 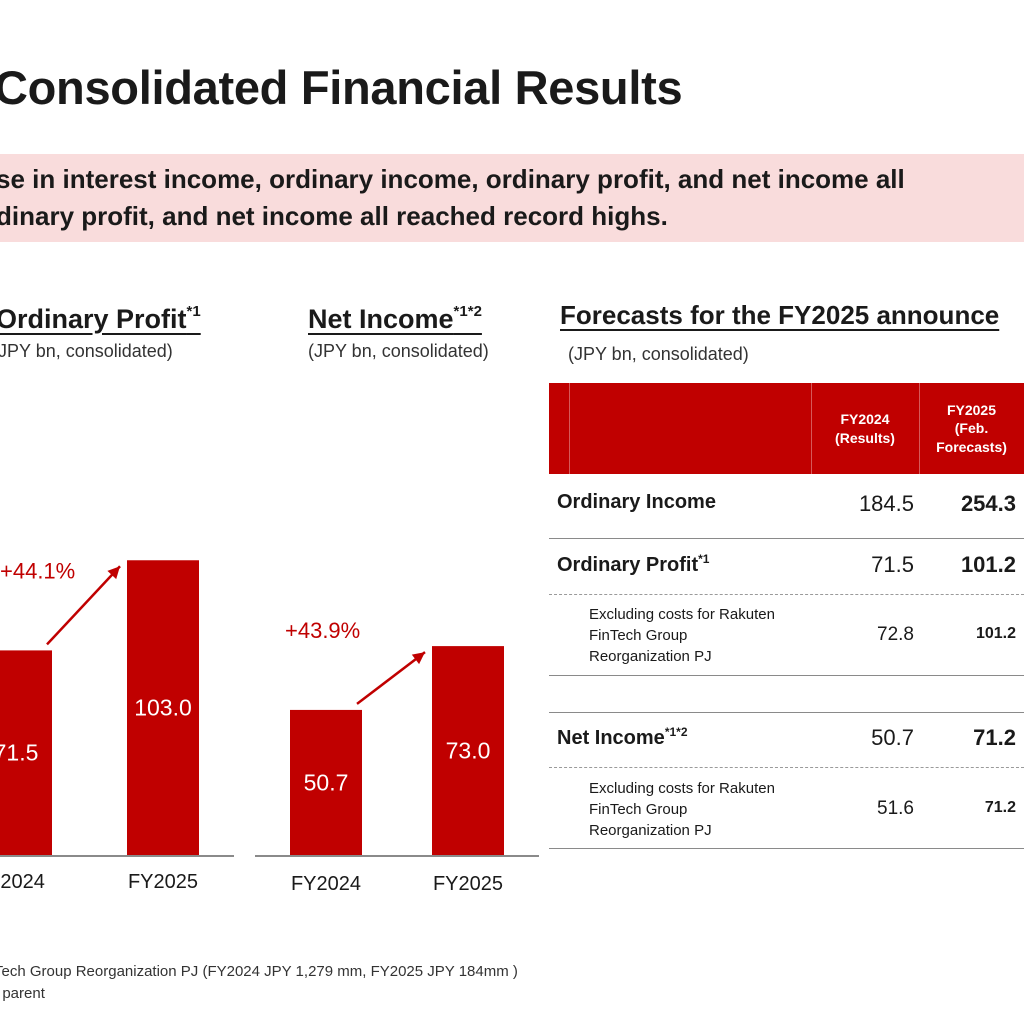 I want to click on net-income-chart: 50.7 FY2024 73.0 FY2025 +43.9%, so click(x=397, y=756).